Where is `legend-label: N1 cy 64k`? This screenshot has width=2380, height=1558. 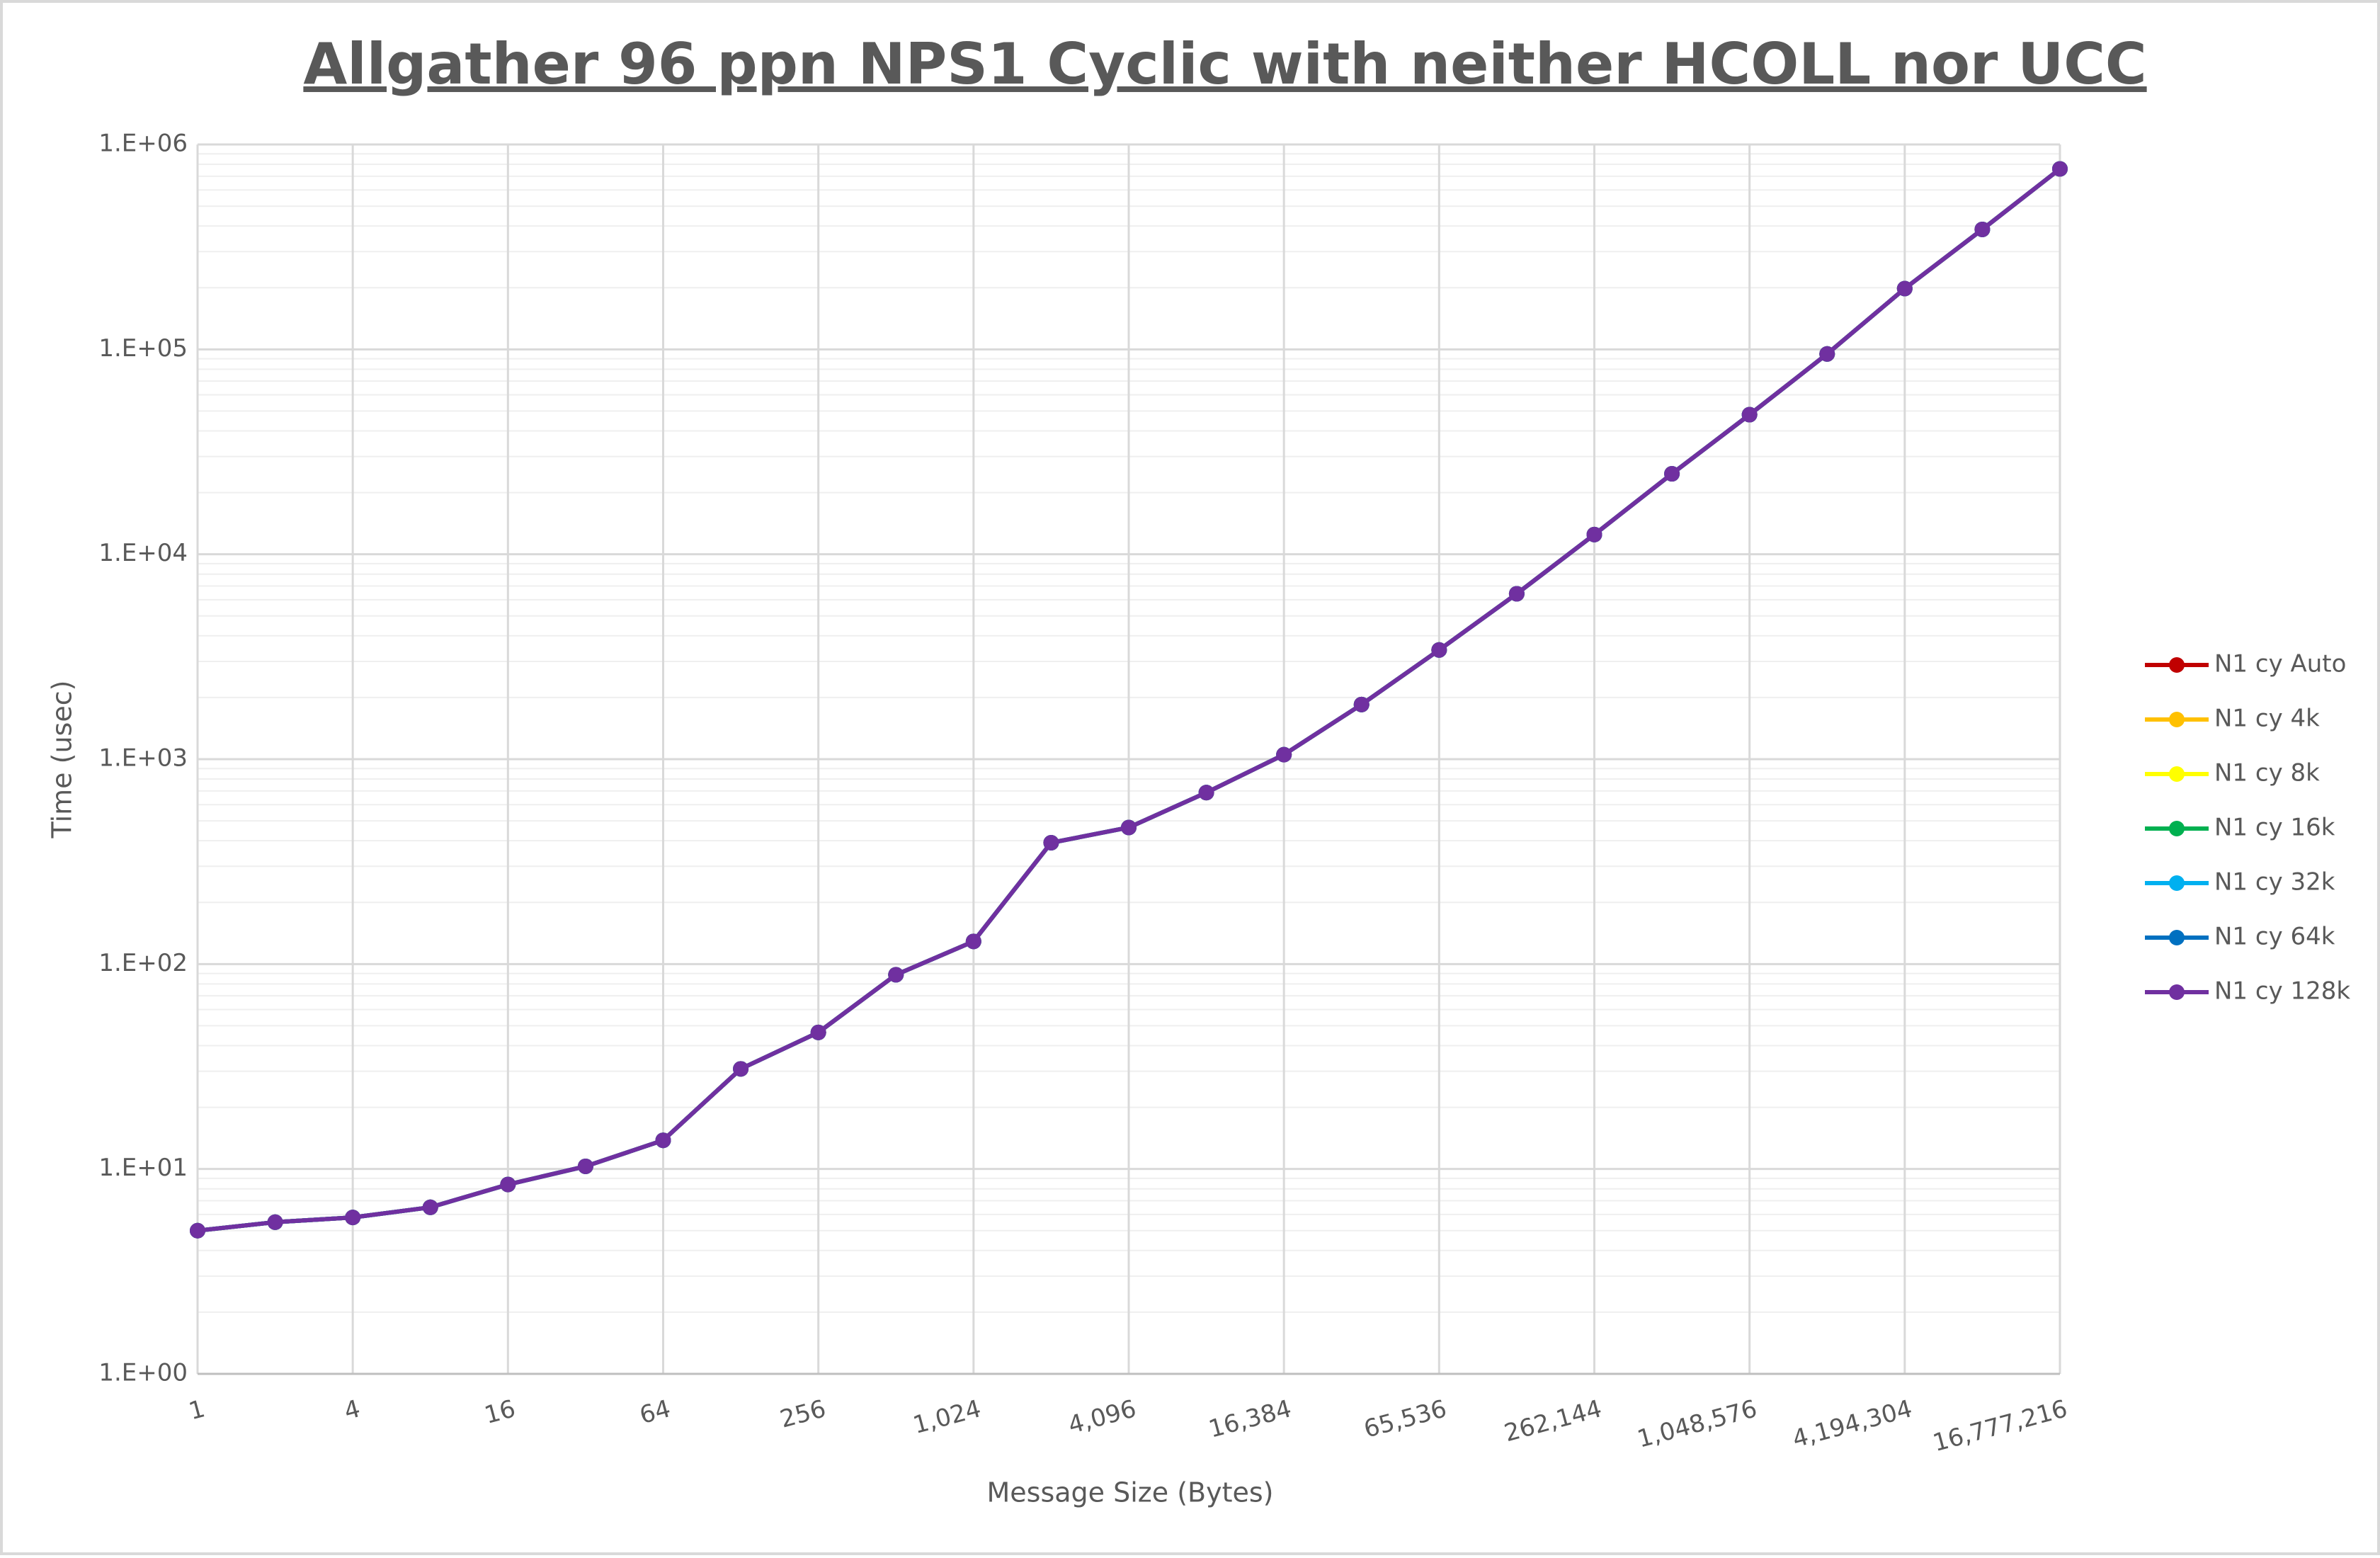 legend-label: N1 cy 64k is located at coordinates (2274, 937).